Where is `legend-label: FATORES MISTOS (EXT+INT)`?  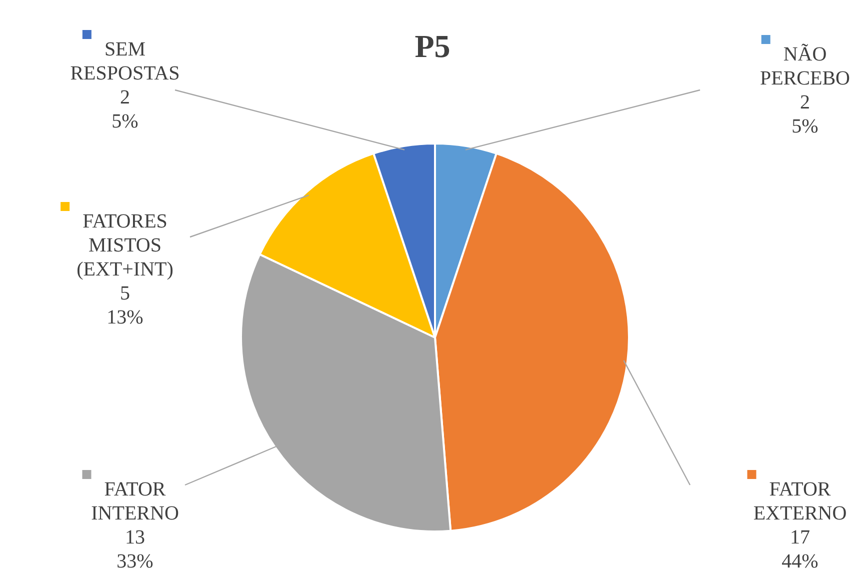 legend-label: FATORES MISTOS (EXT+INT) is located at coordinates (125, 245).